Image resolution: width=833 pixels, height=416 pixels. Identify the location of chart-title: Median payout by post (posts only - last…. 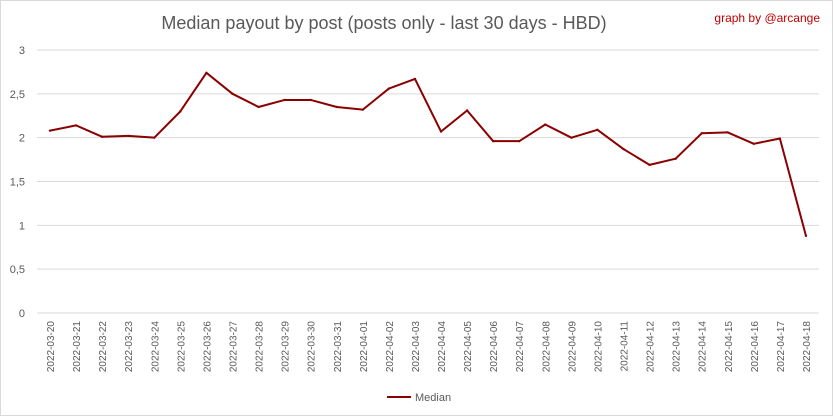
(384, 23).